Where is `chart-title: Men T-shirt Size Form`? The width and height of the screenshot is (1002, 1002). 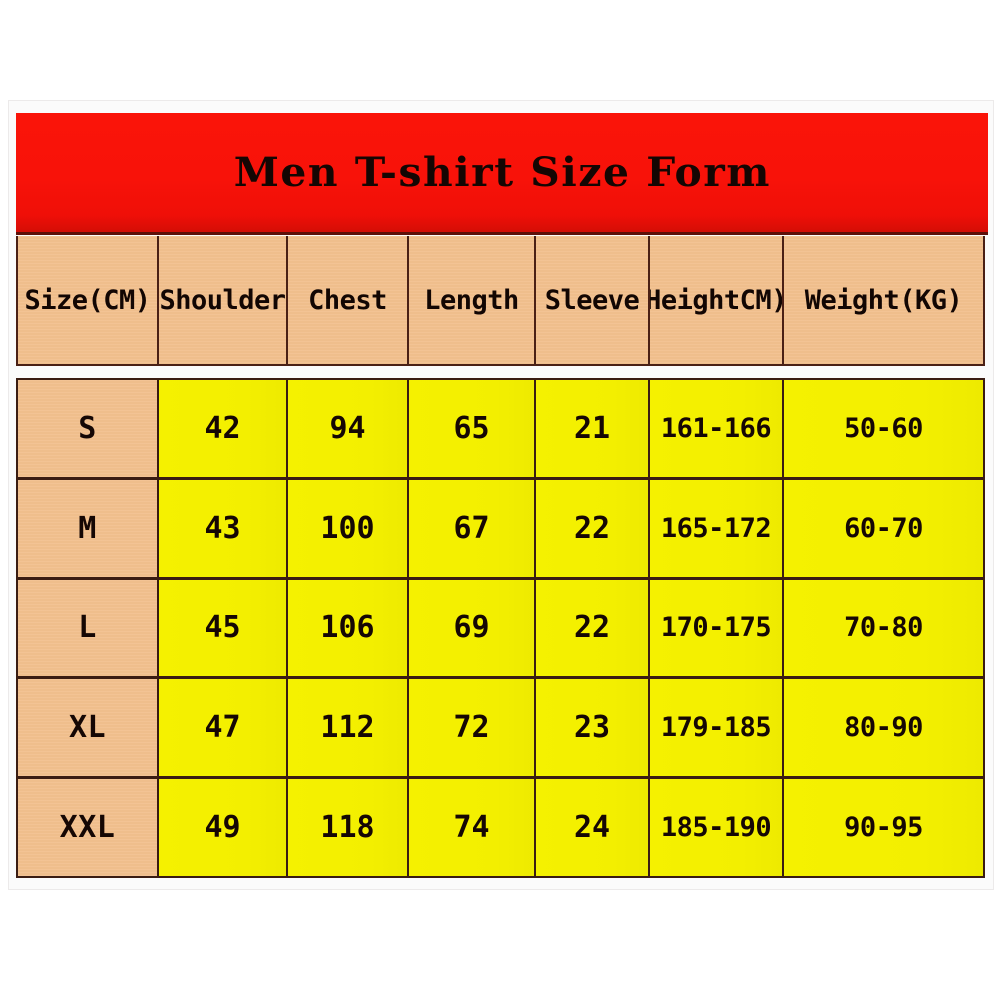 chart-title: Men T-shirt Size Form is located at coordinates (502, 172).